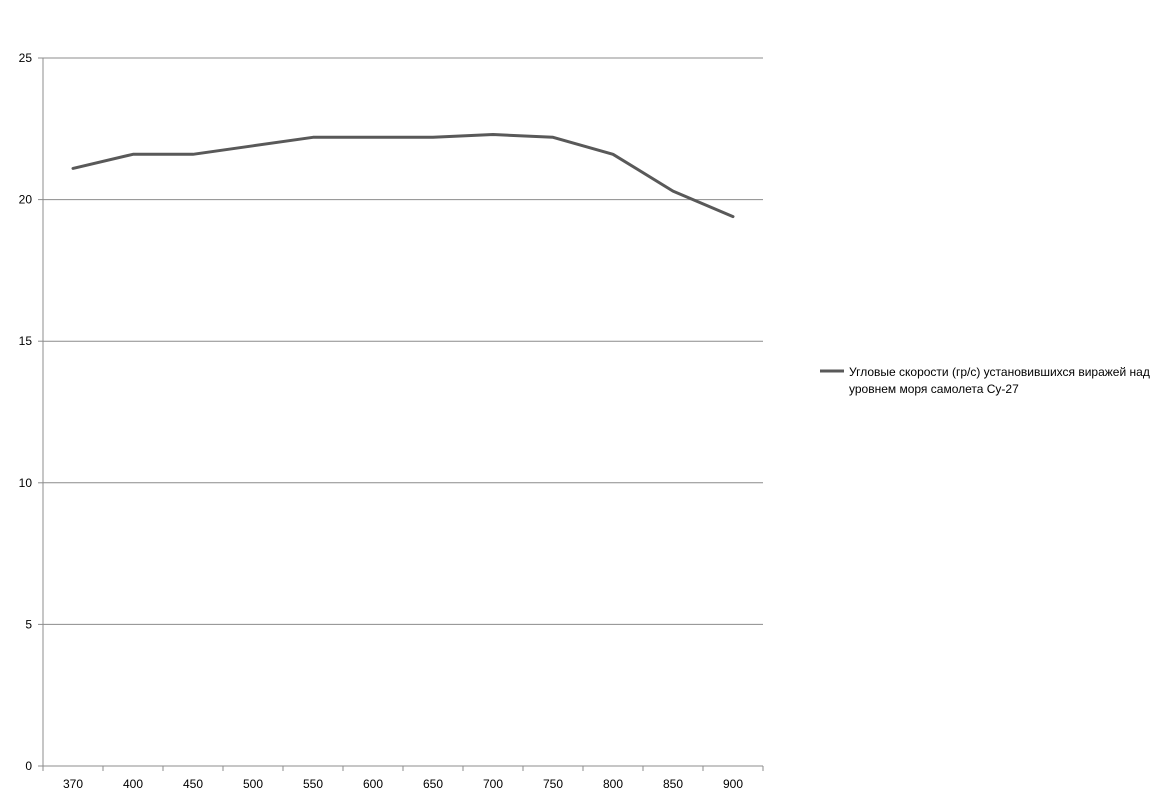 This screenshot has width=1168, height=794. Describe the element at coordinates (433, 784) in the screenshot. I see `x-tick-label-650: 650` at that location.